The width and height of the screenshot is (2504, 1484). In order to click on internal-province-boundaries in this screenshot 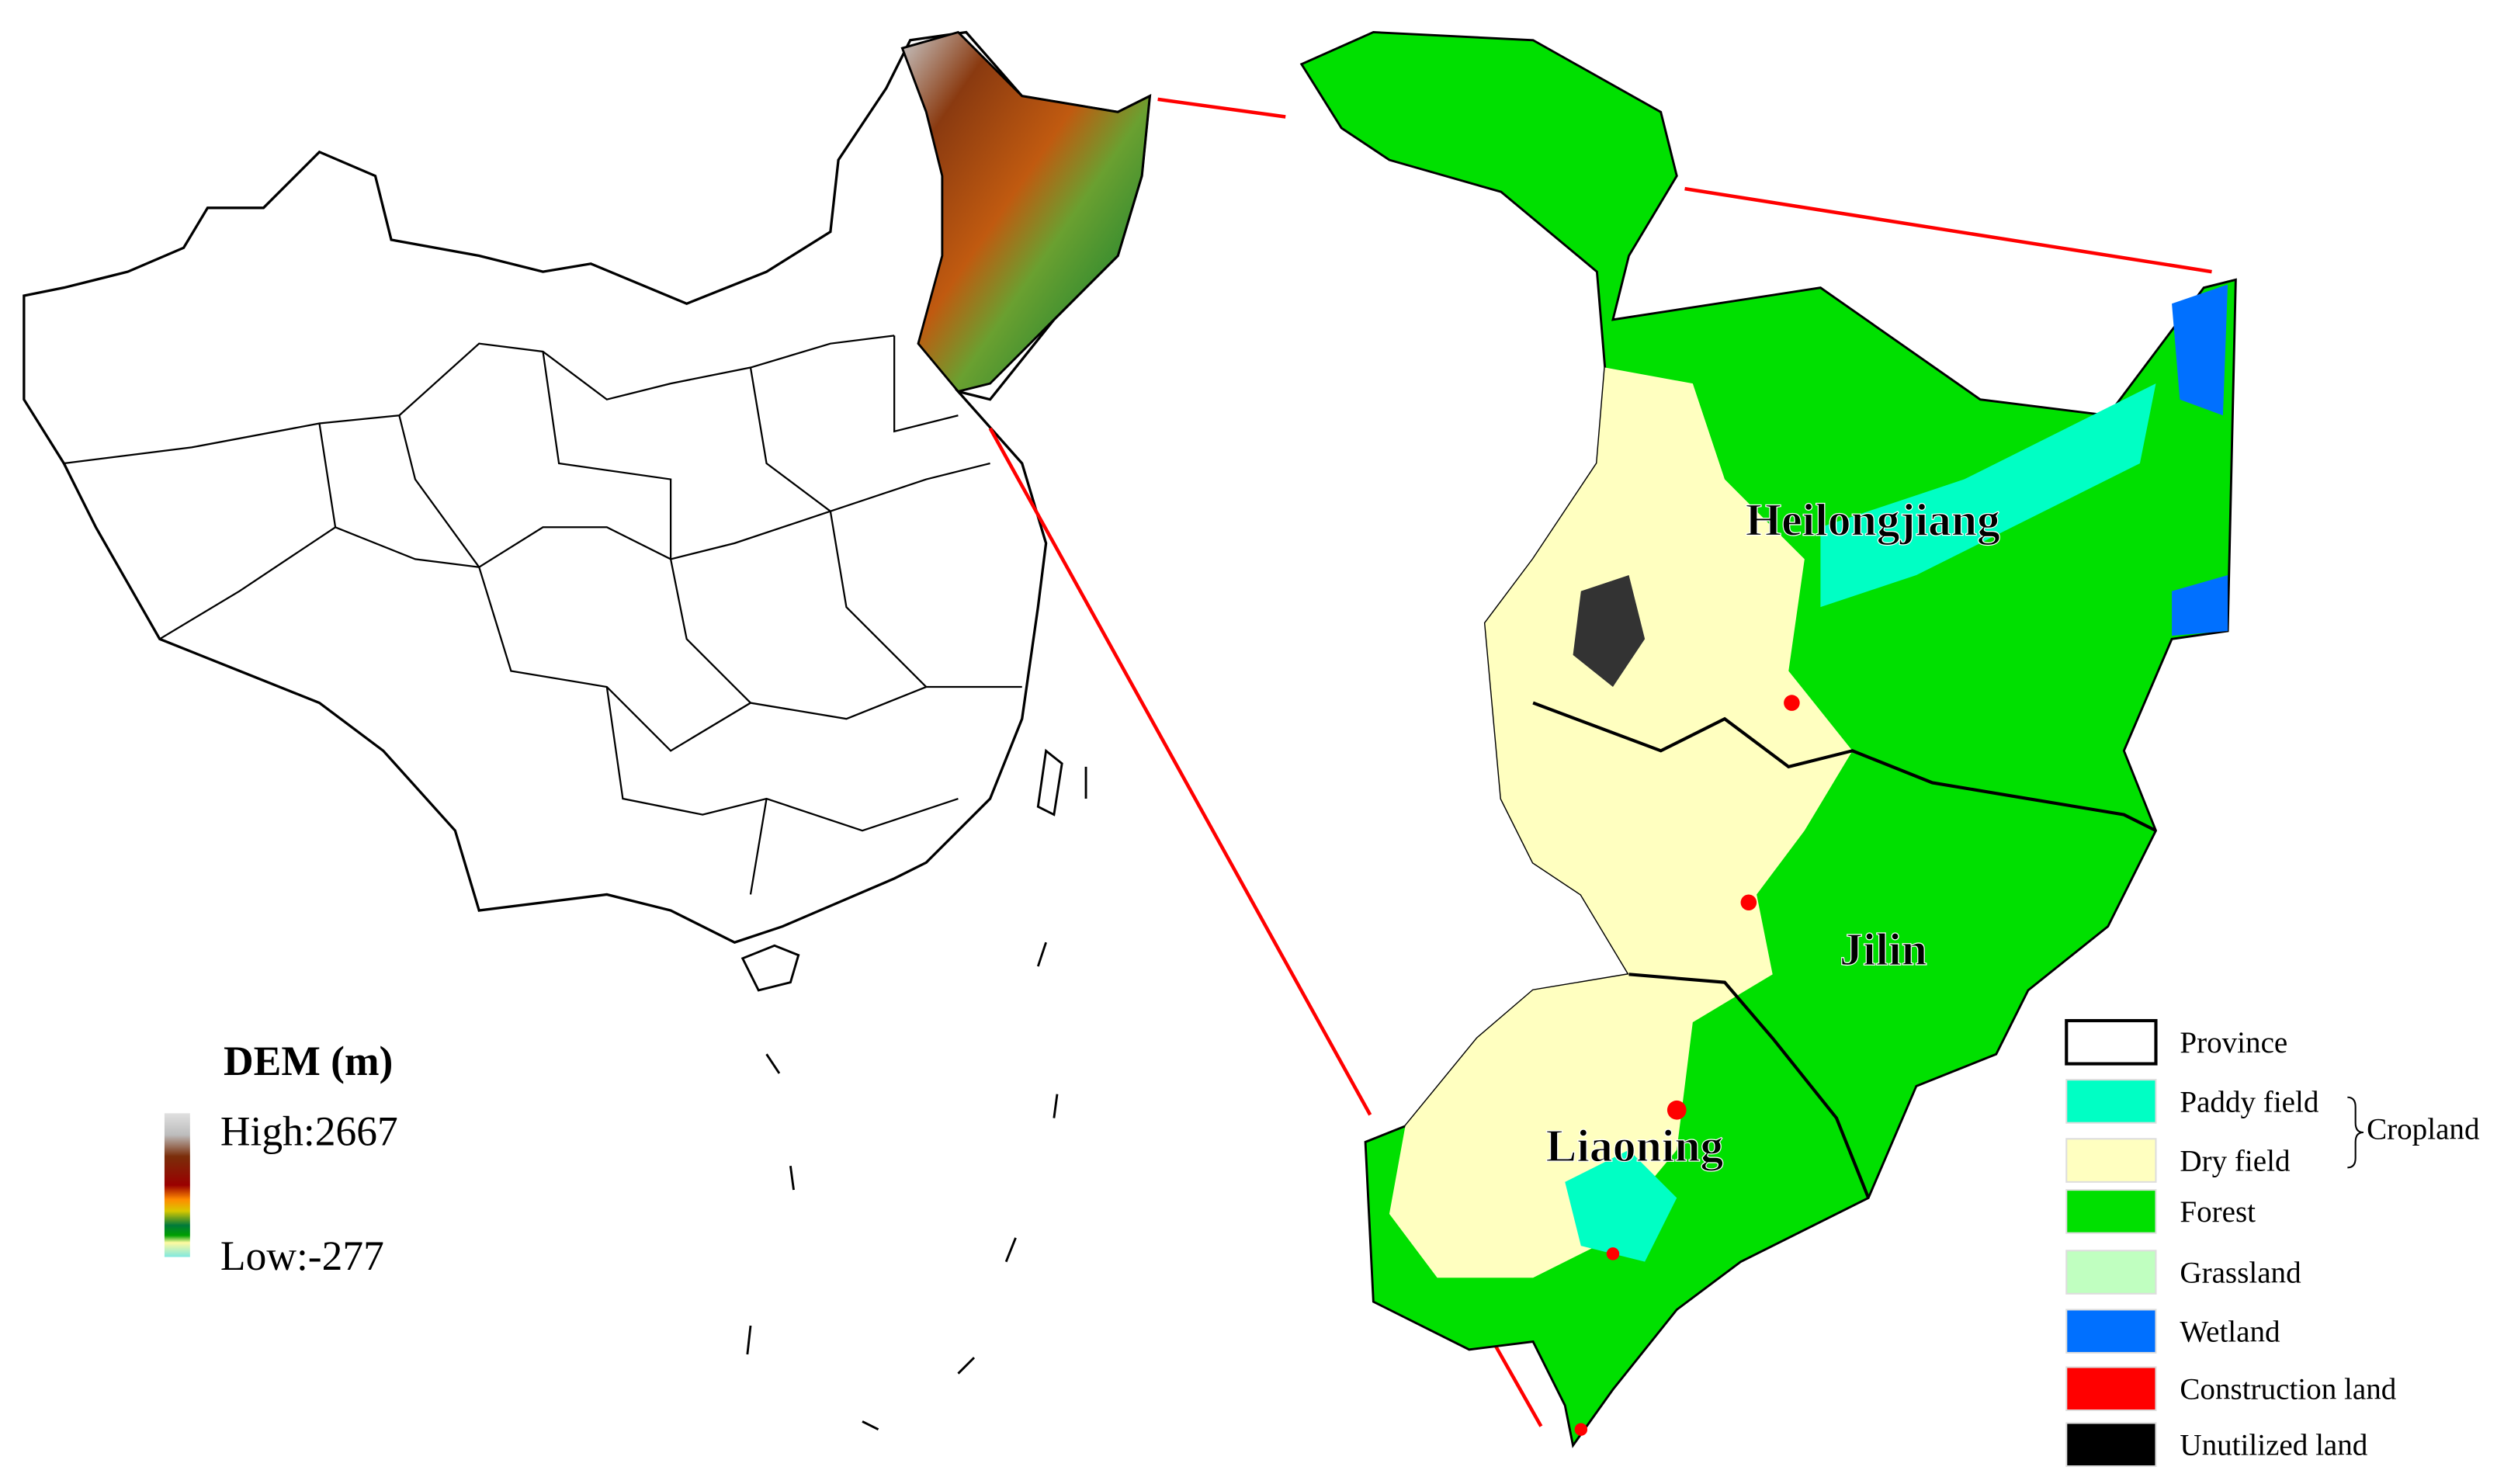, I will do `click(543, 615)`.